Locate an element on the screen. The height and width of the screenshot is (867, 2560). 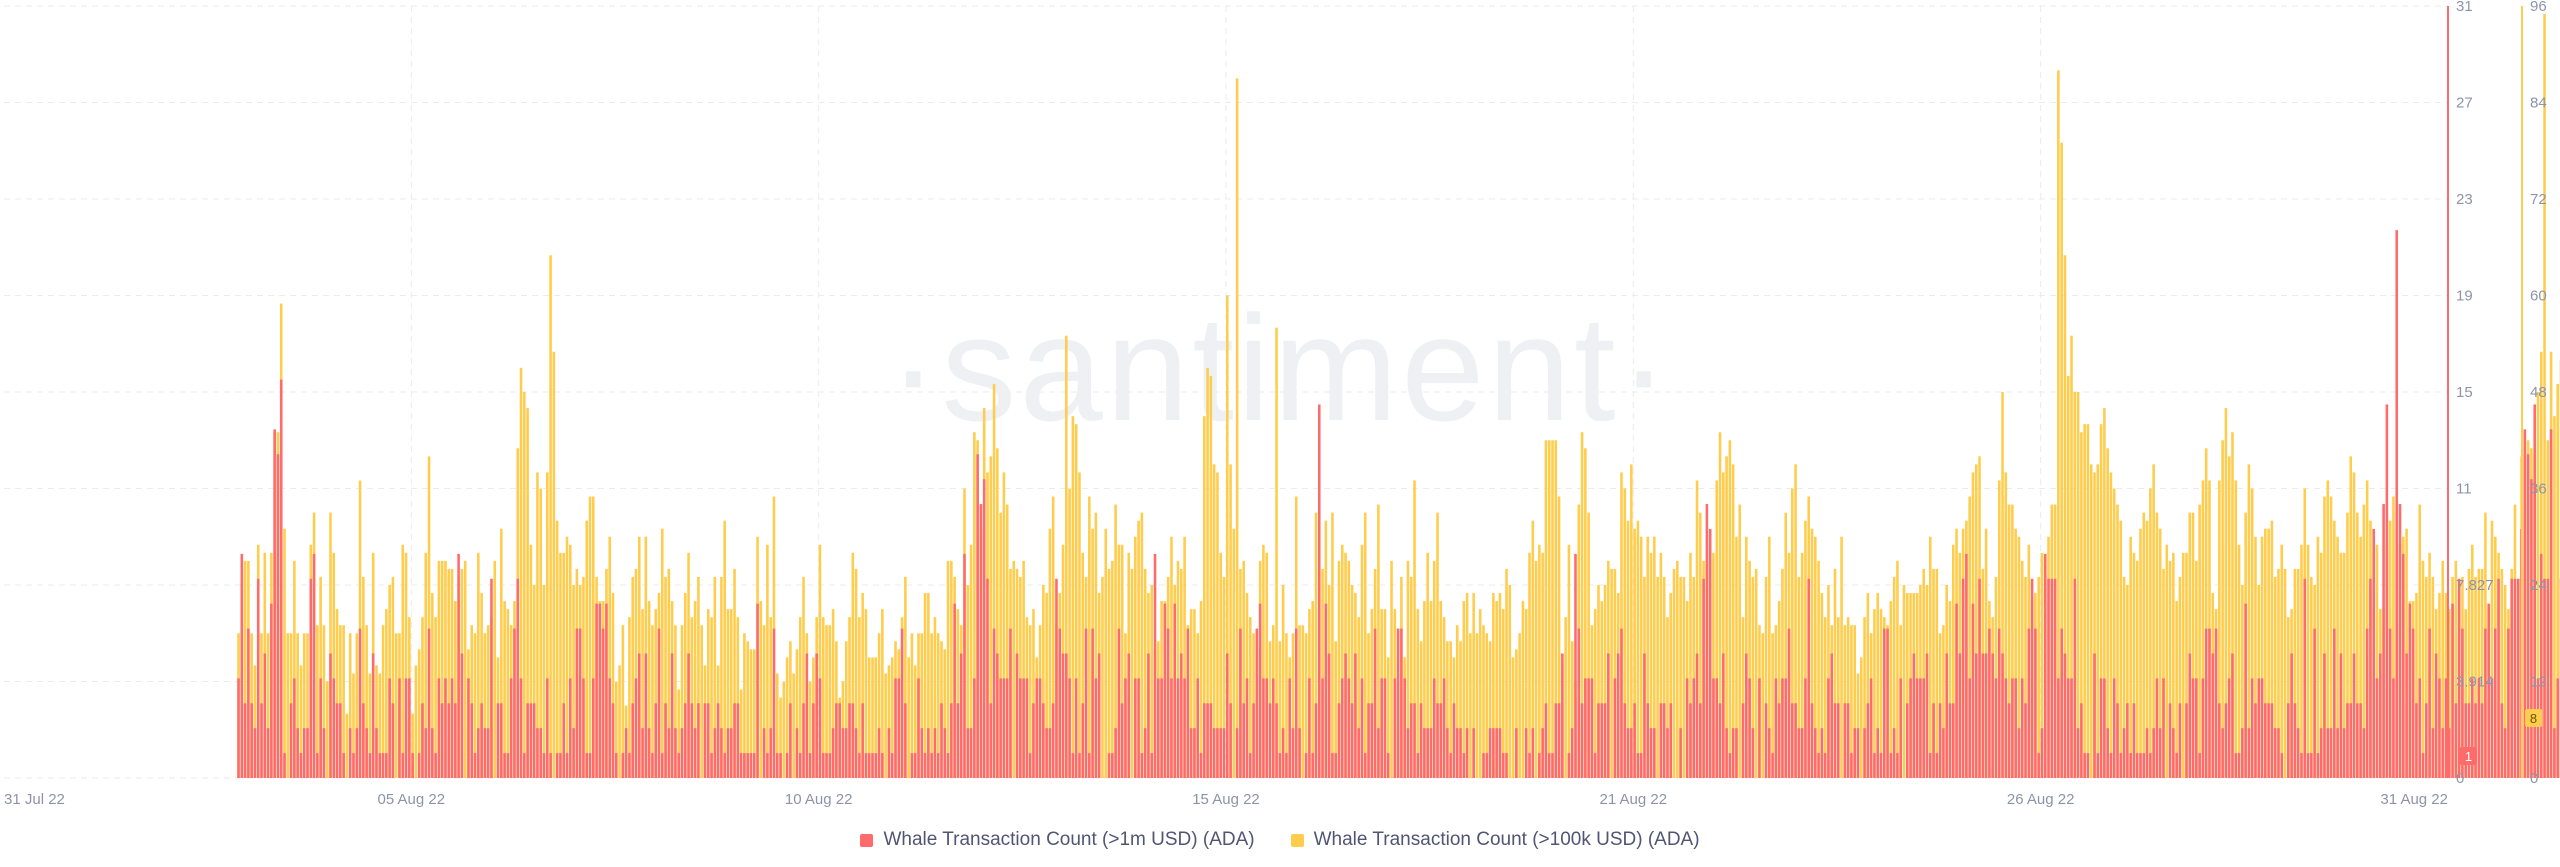
y-right-tick-label: 36 is located at coordinates (2538, 489).